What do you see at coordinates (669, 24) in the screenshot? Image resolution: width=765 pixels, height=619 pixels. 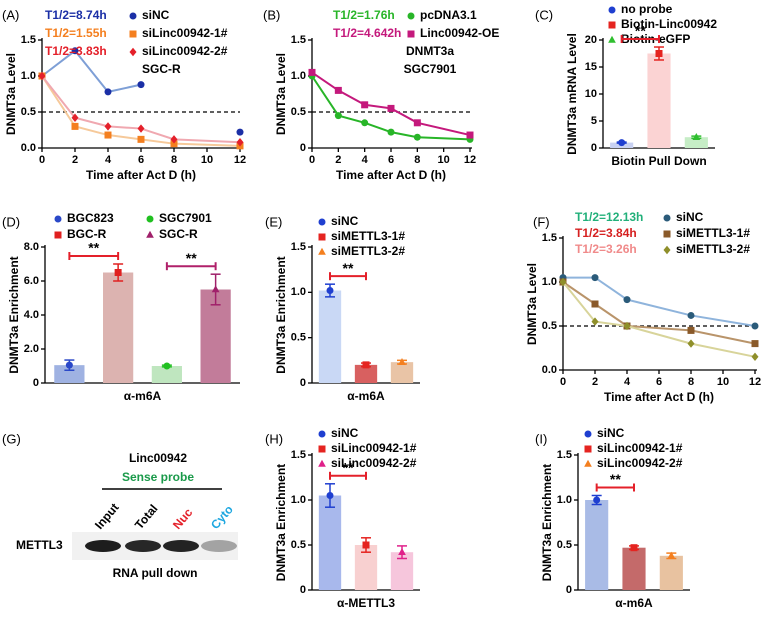 I see `legend-label: Biotin-Linc00942` at bounding box center [669, 24].